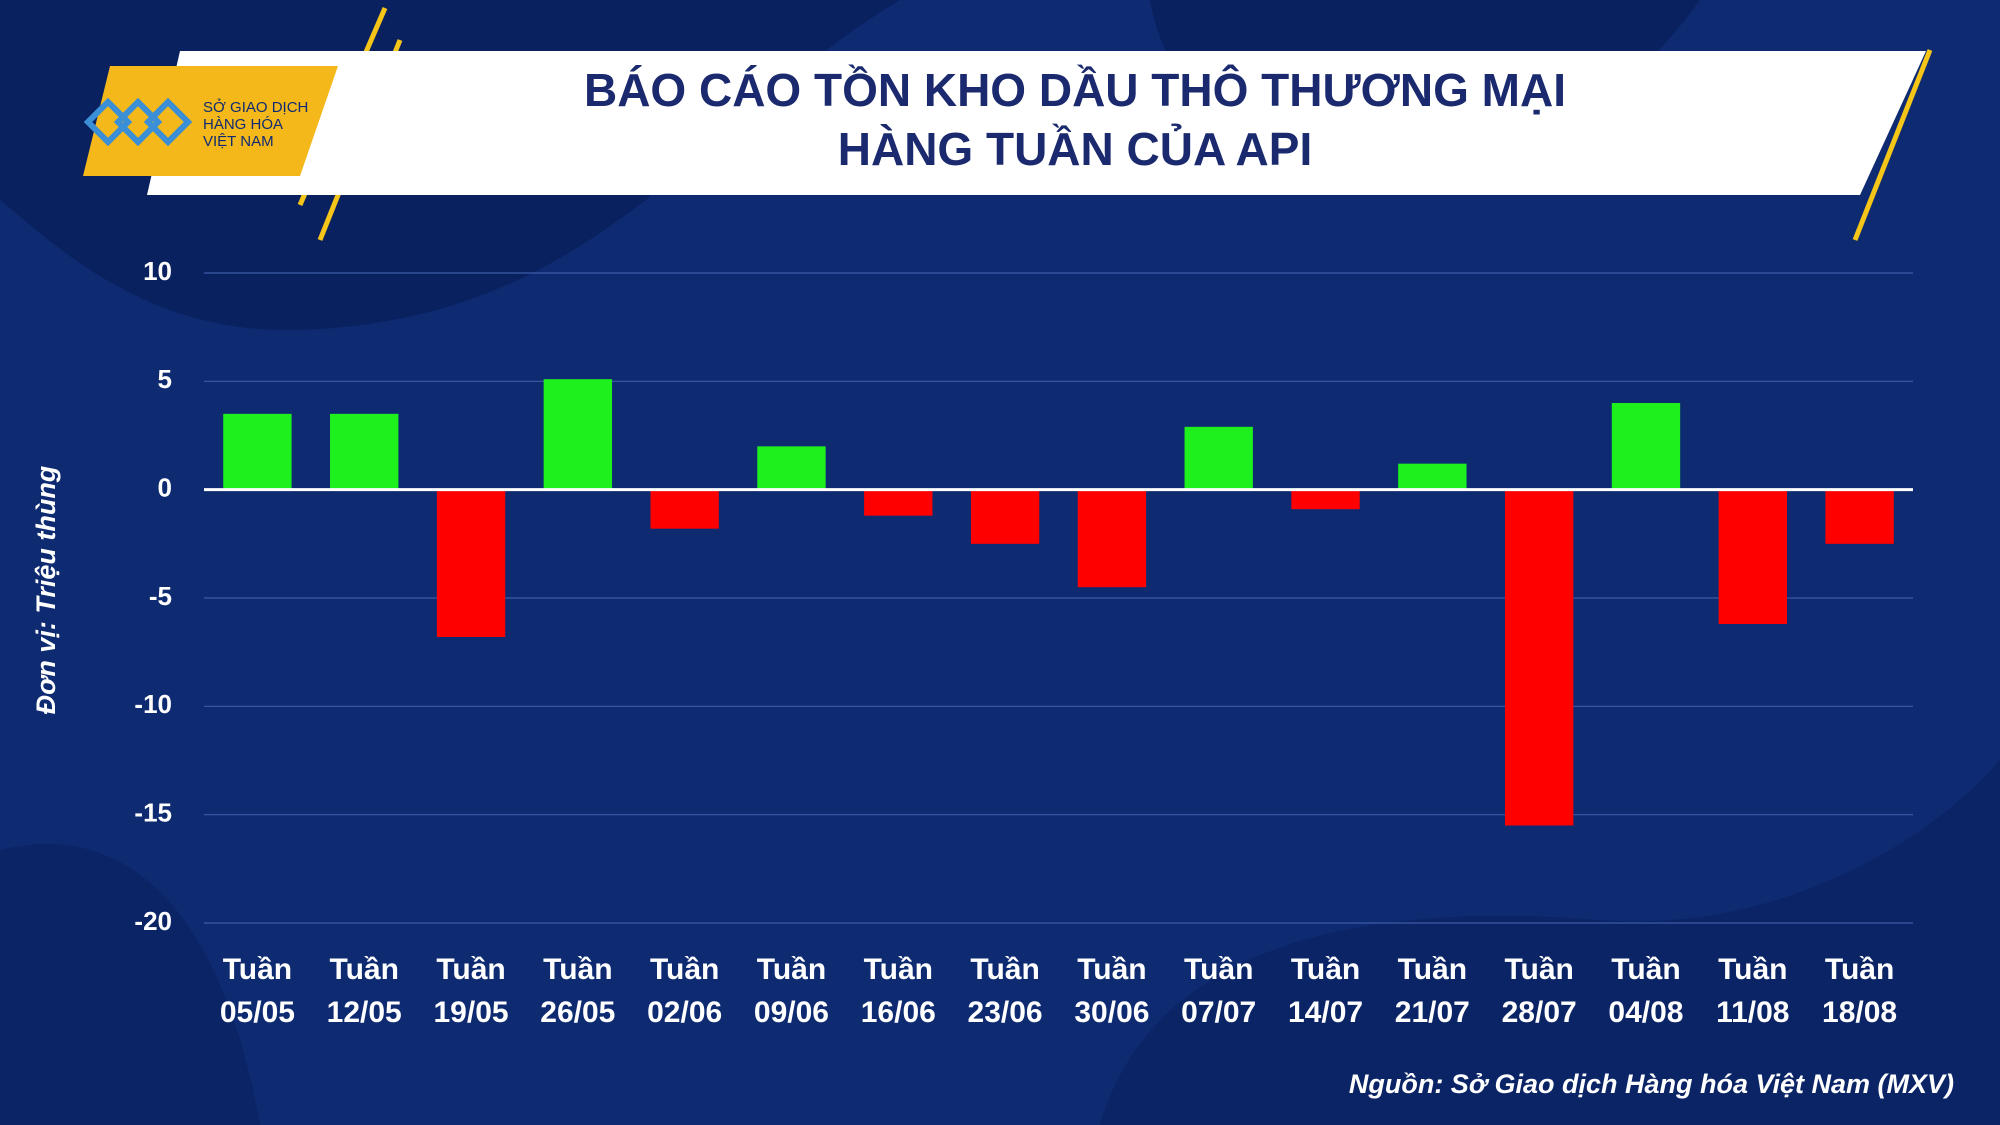 This screenshot has height=1125, width=2000. Describe the element at coordinates (578, 991) in the screenshot. I see `x-tick-label: Tuần 26/05` at that location.